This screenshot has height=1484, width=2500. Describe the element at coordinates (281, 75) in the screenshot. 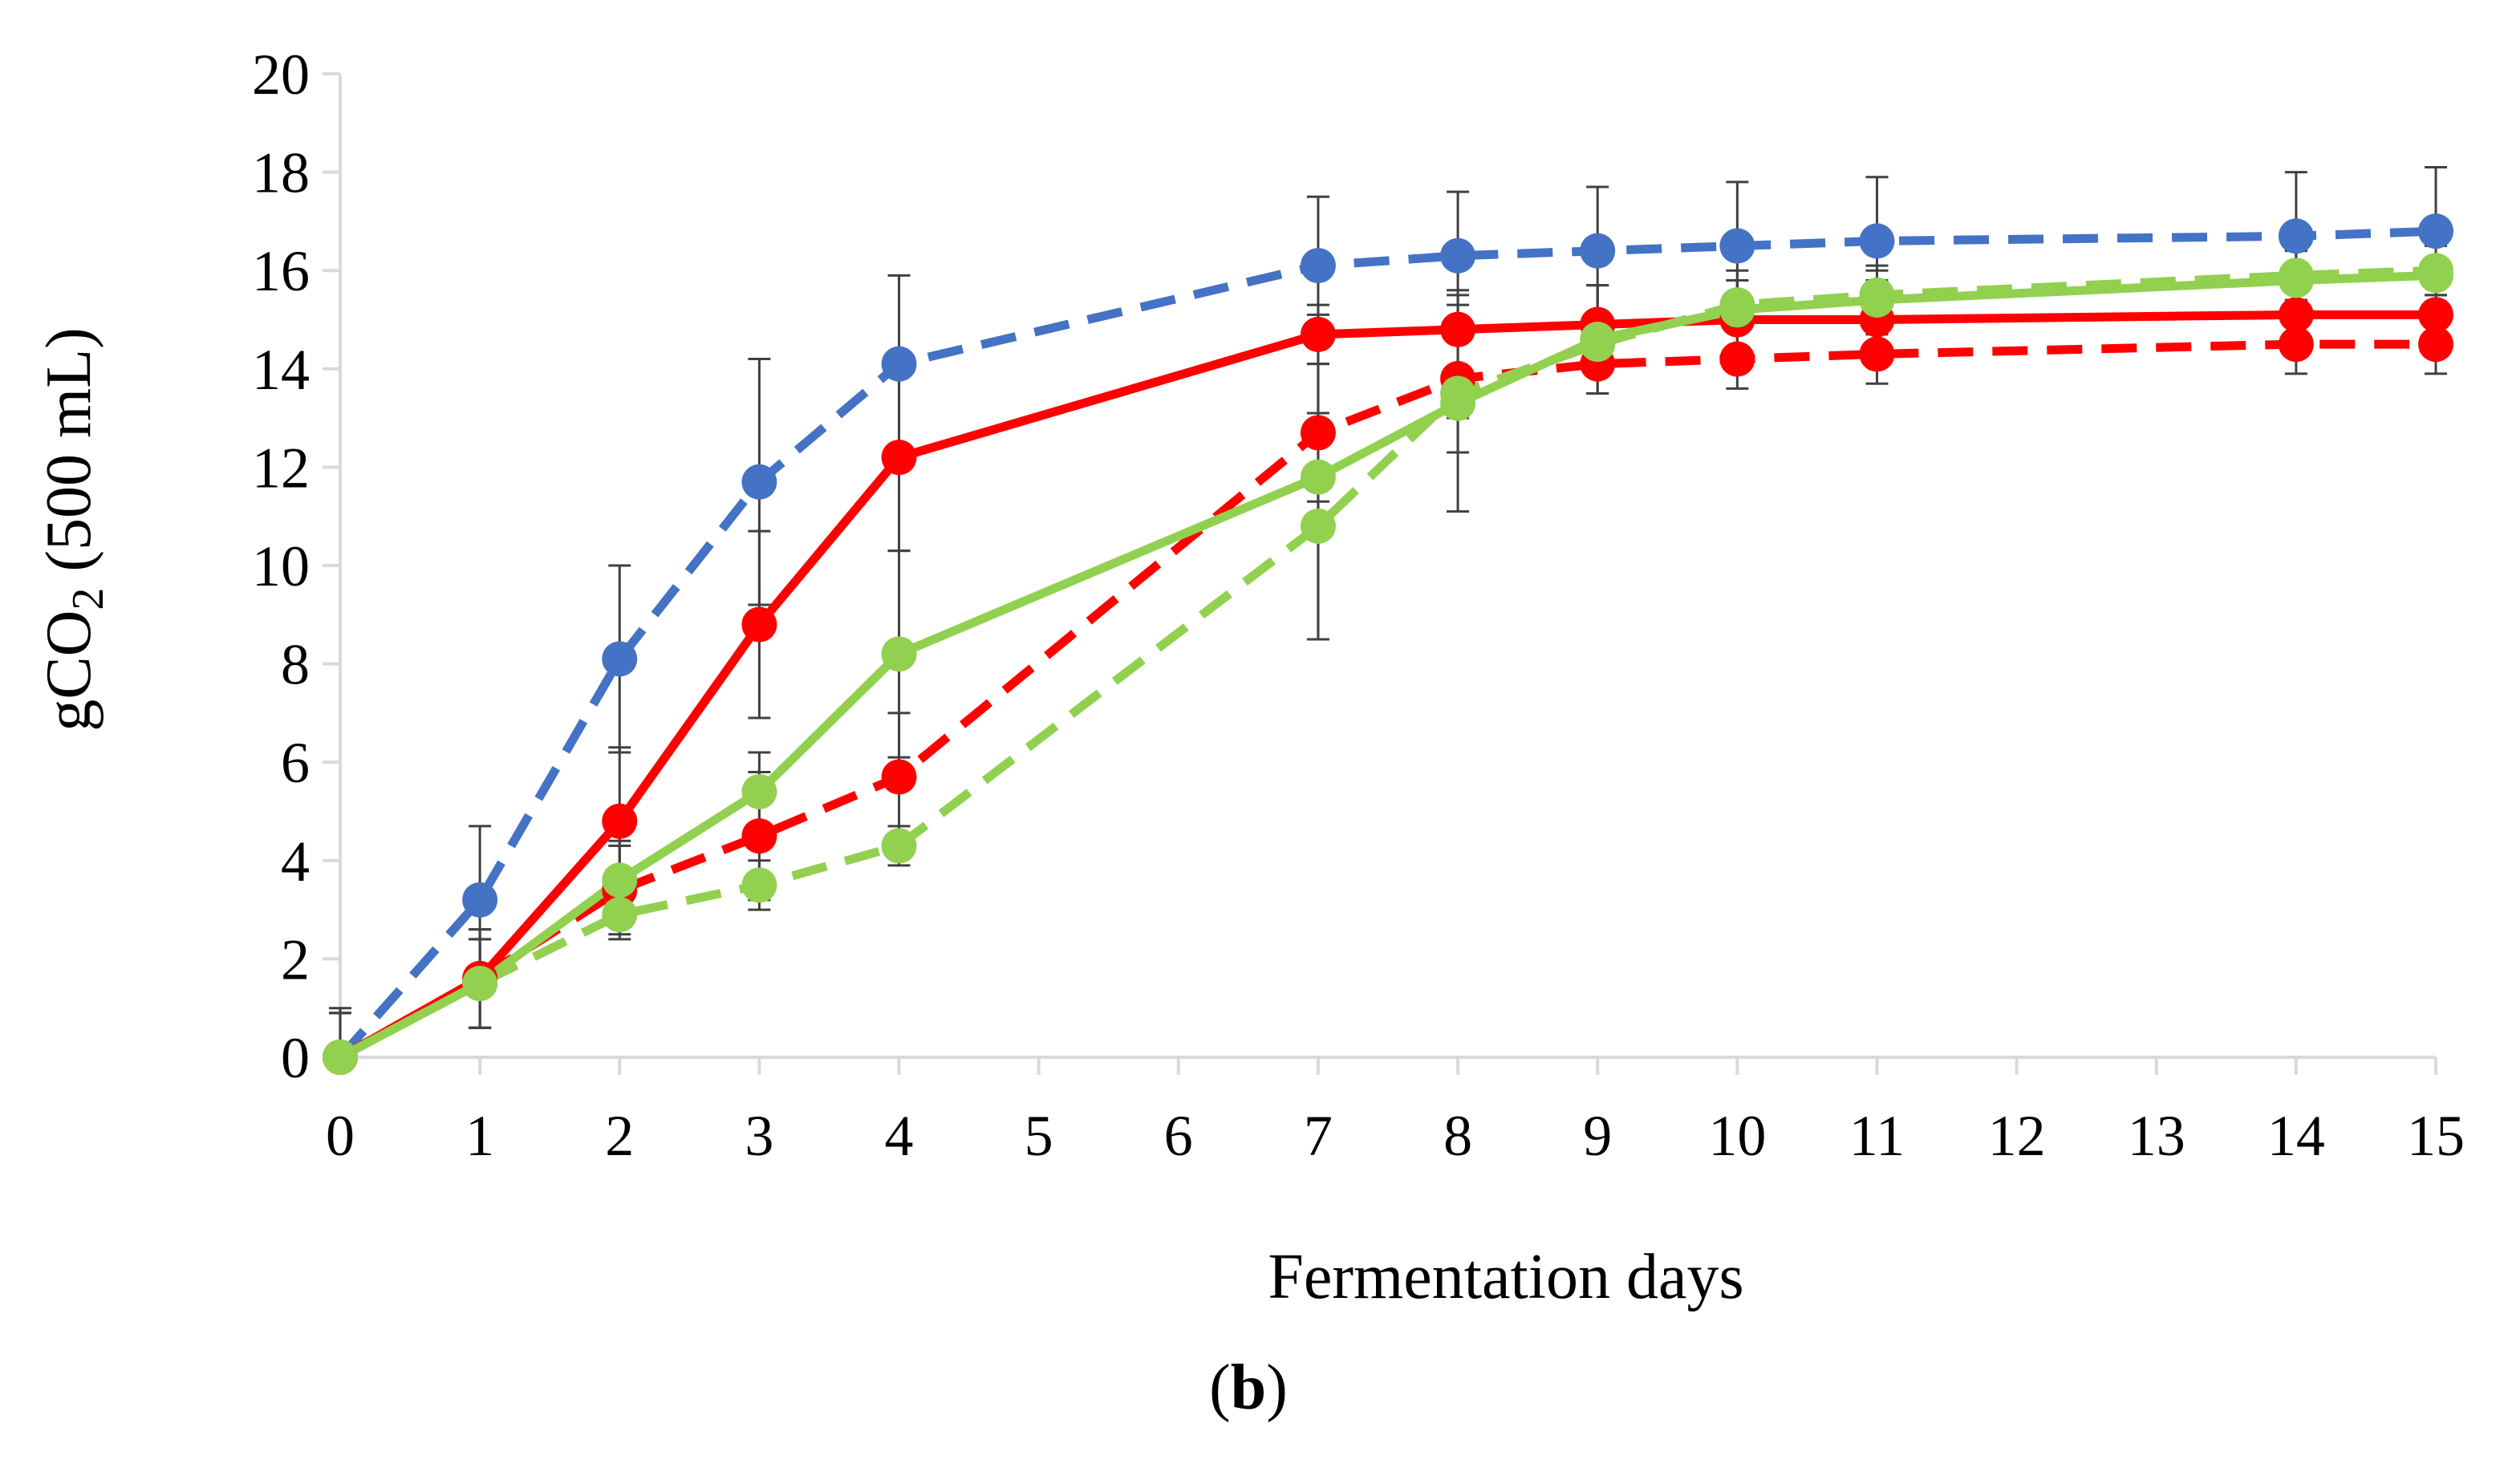

I see `y-tick-label: 20` at that location.